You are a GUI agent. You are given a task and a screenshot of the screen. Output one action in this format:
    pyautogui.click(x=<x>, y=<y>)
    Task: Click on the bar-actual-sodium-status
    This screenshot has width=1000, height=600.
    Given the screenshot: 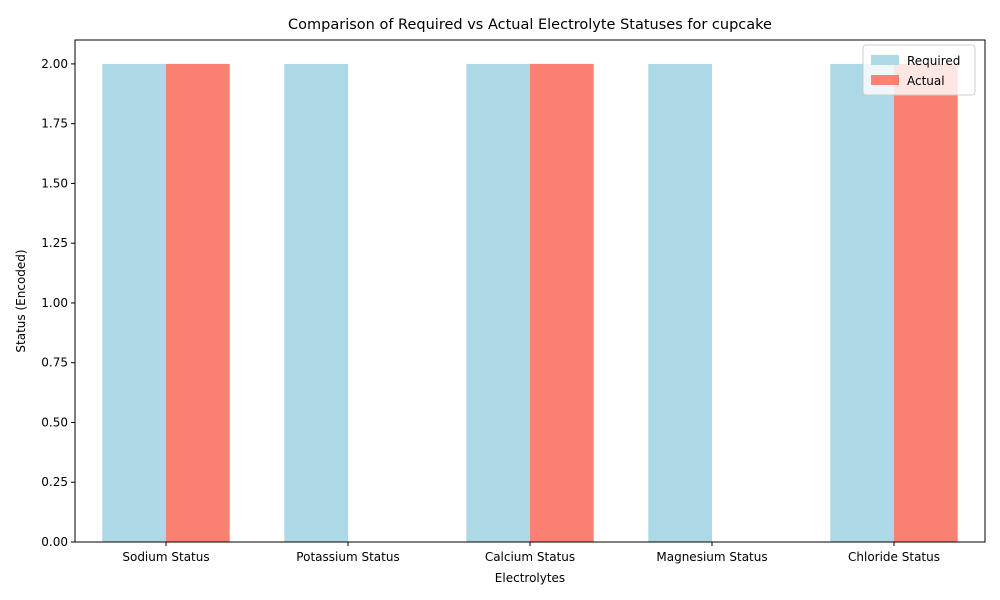 What is the action you would take?
    pyautogui.click(x=198, y=303)
    